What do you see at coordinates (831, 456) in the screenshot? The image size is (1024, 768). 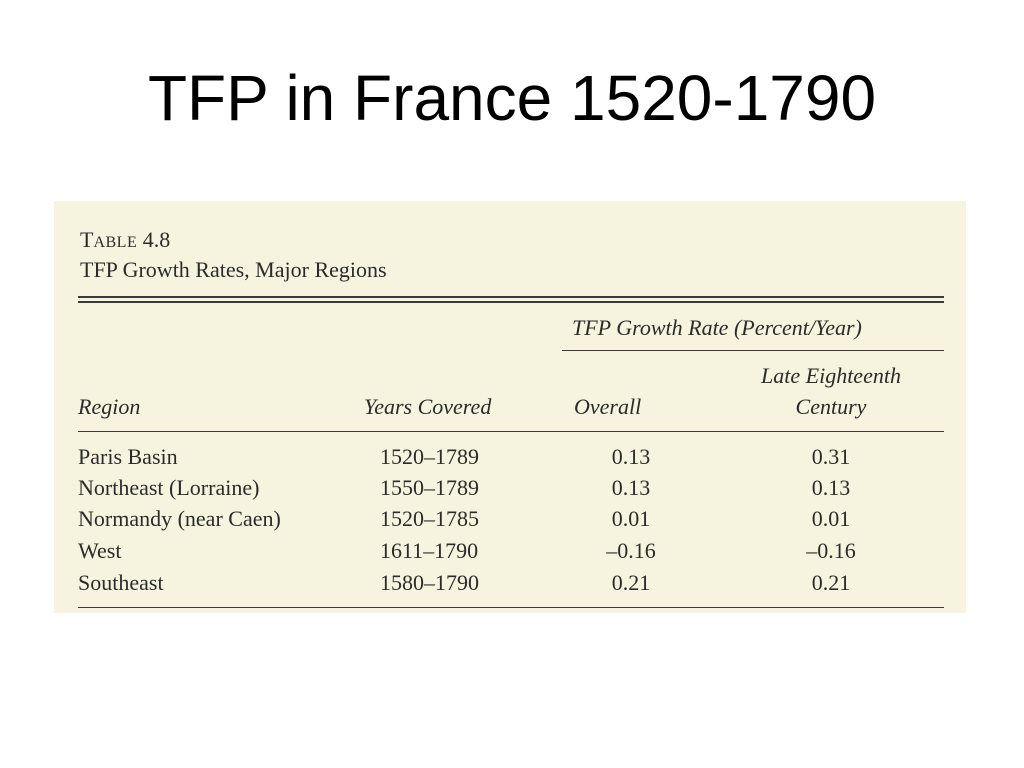 I see `table-row-late: 0.31` at bounding box center [831, 456].